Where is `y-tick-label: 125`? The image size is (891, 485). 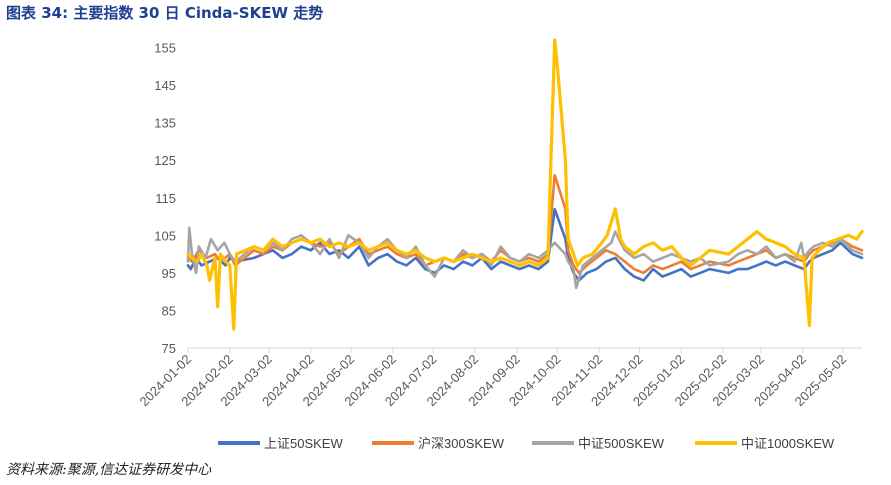 y-tick-label: 125 is located at coordinates (165, 160).